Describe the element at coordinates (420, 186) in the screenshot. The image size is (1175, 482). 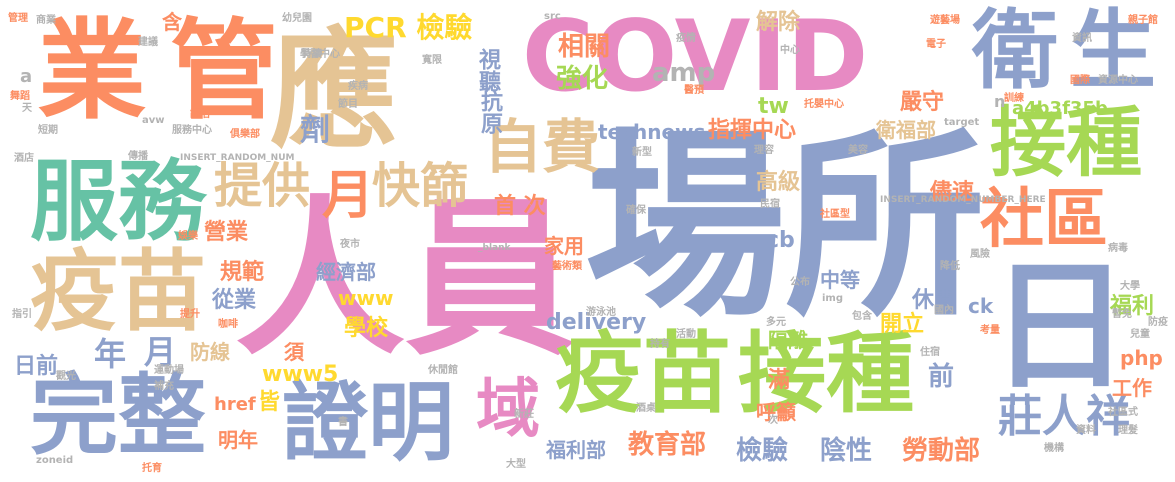
I see `word-kuaishai: 快篩` at that location.